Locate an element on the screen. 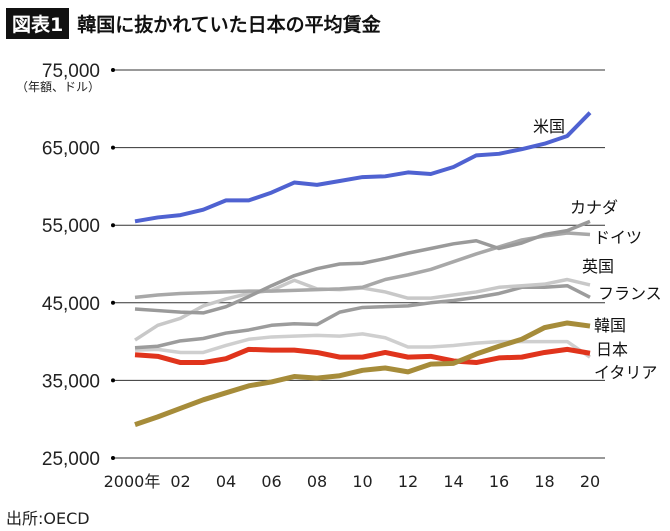  y-tick-label: 25,000 is located at coordinates (71, 459).